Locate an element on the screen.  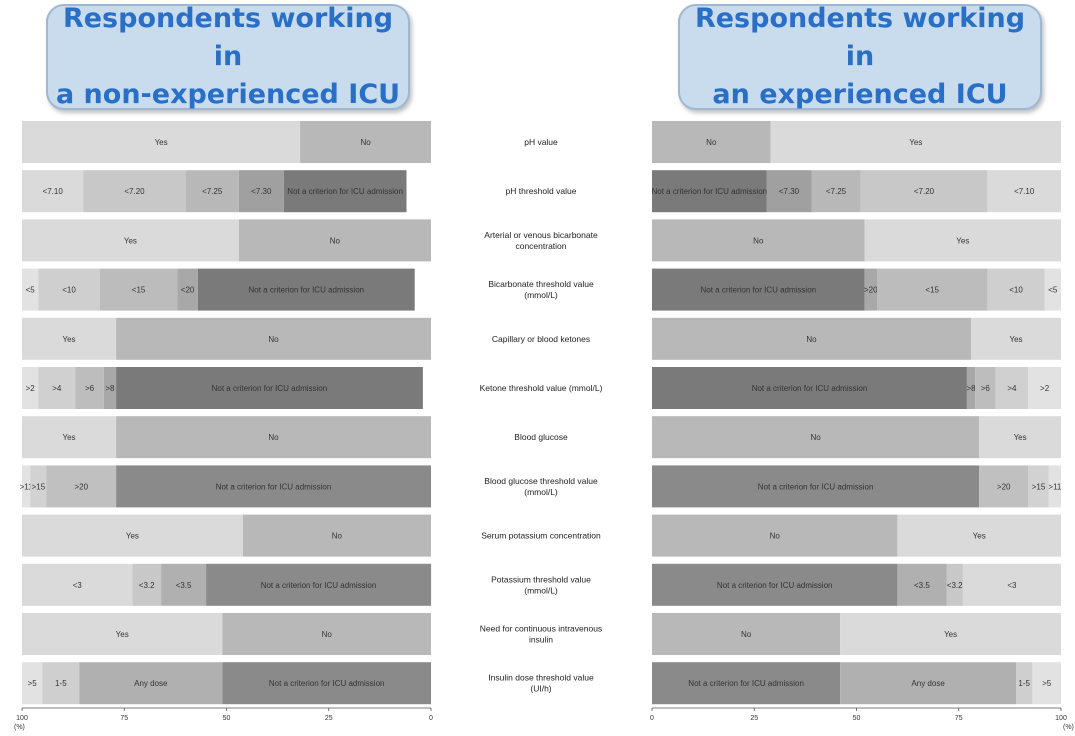
left-unit-label: (%) is located at coordinates (19, 727).